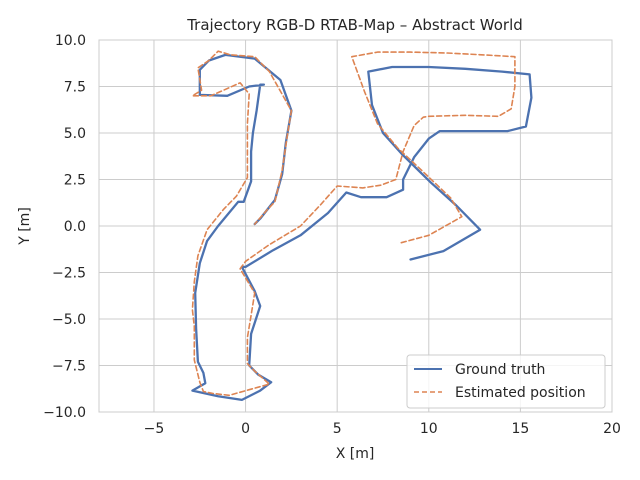 The image size is (640, 480). I want to click on y-tick-label: 5.0, so click(75, 134).